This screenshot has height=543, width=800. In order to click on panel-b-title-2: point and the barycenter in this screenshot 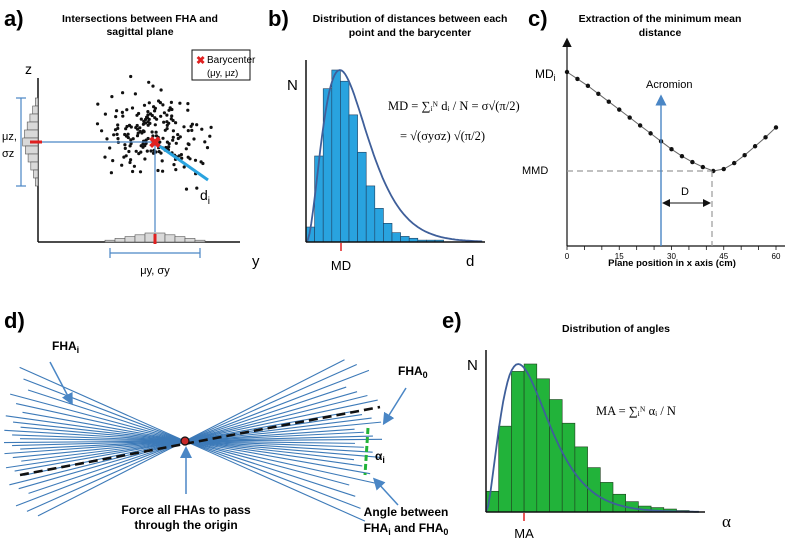, I will do `click(410, 33)`.